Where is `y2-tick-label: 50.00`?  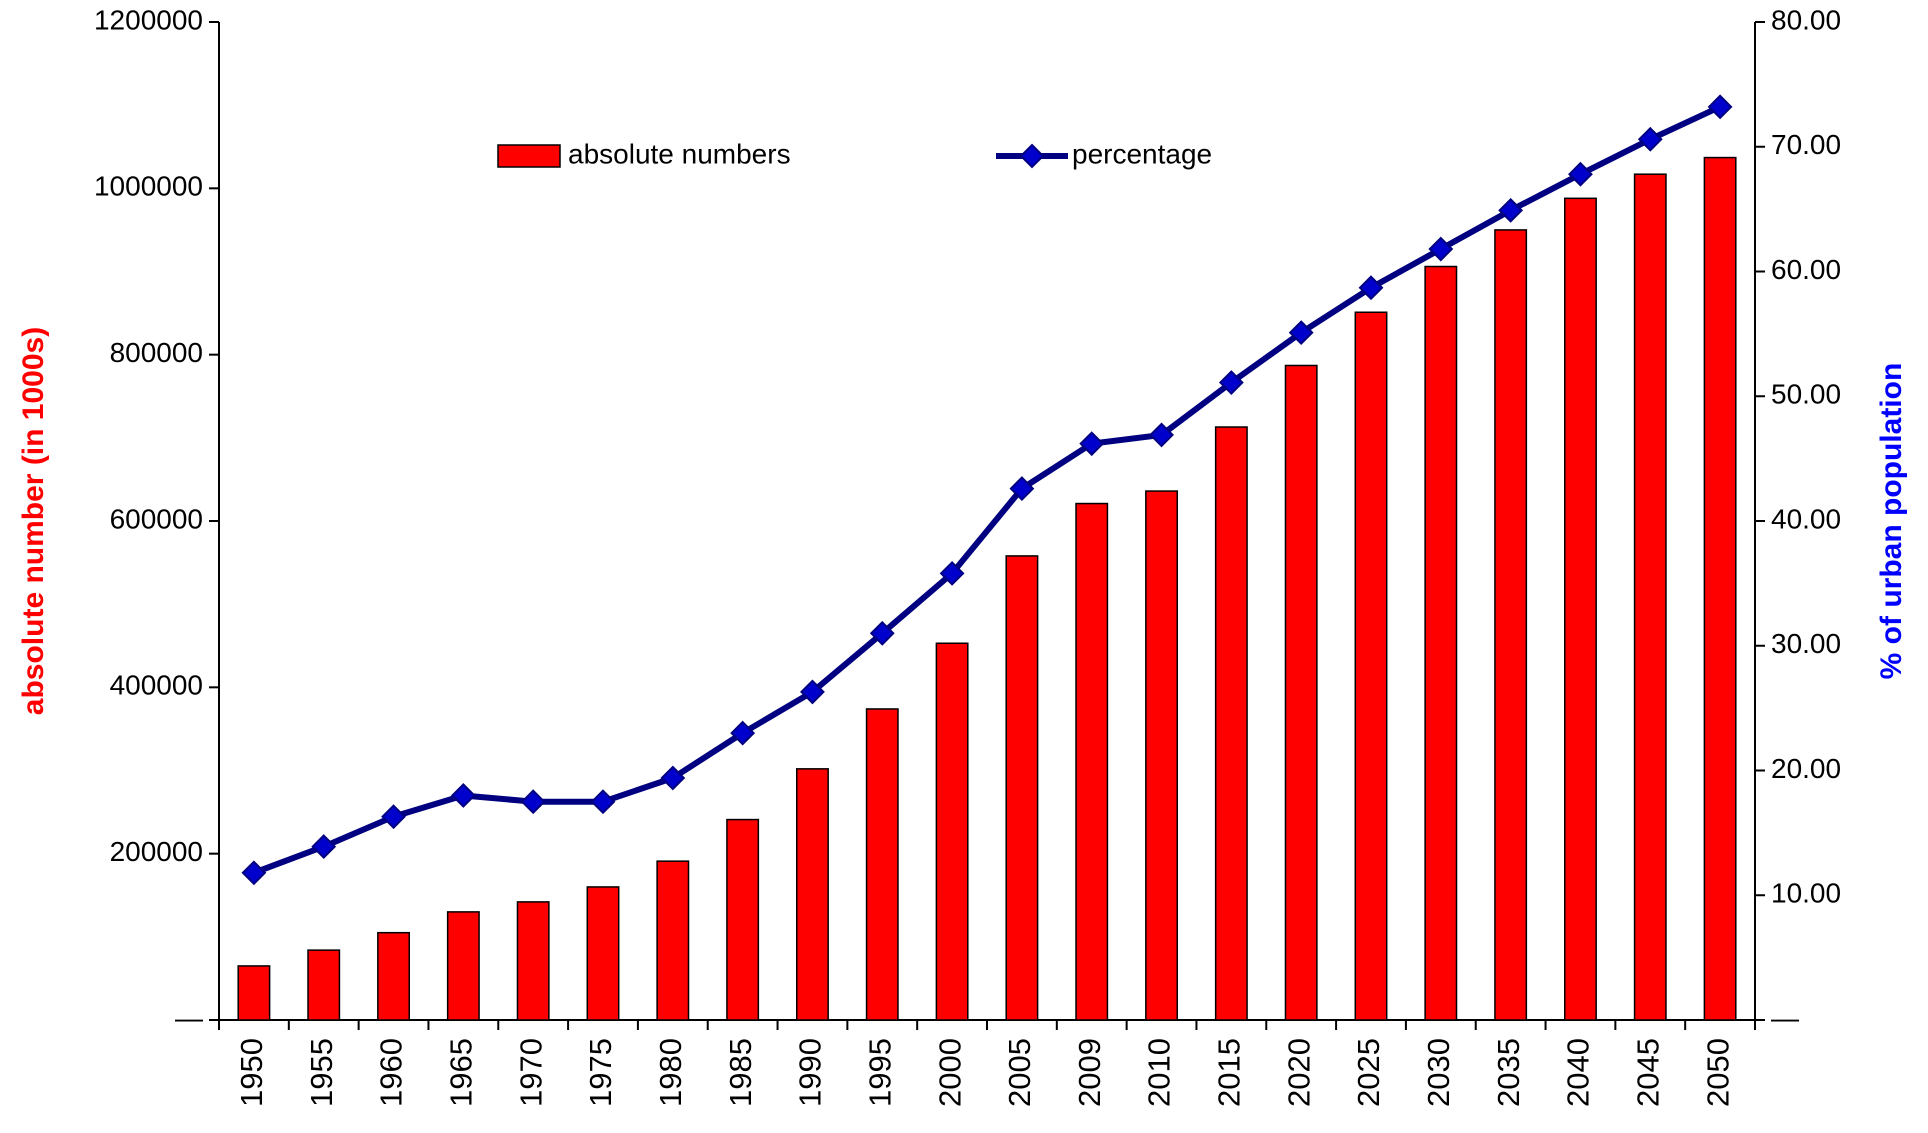
y2-tick-label: 50.00 is located at coordinates (1806, 394).